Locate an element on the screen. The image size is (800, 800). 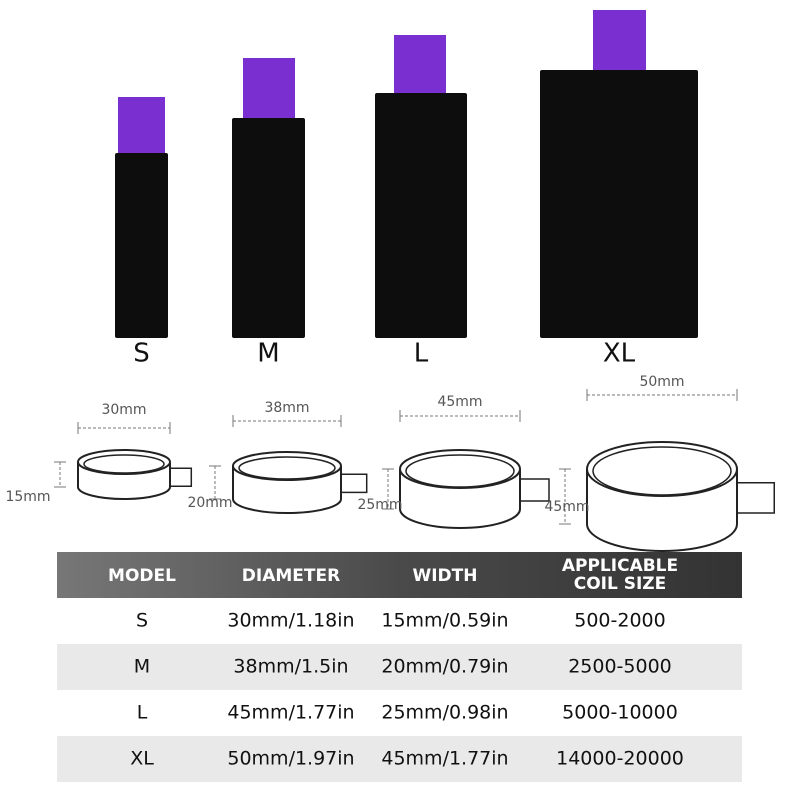
table-cell: L is located at coordinates (142, 713).